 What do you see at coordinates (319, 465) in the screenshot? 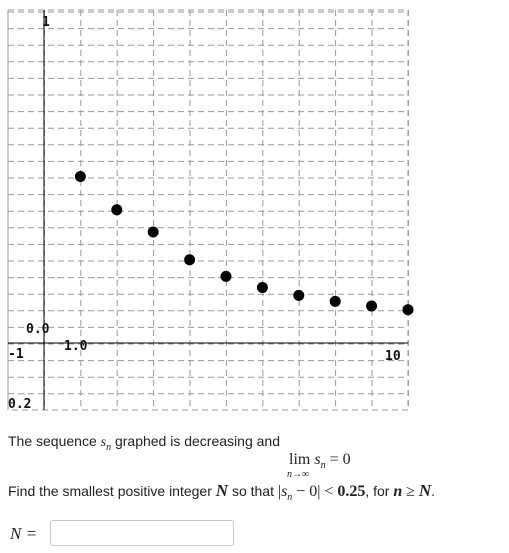
I see `limit-expression: lim sn = 0 n→∞` at bounding box center [319, 465].